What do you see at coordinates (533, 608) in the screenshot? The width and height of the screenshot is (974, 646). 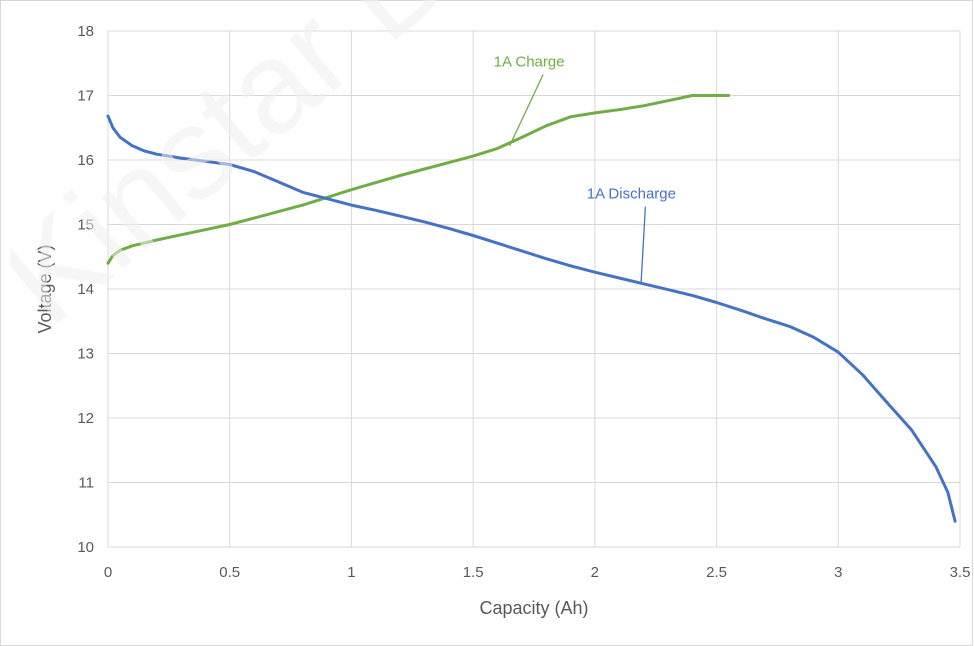 I see `x-axis-title: Capacity (Ah)` at bounding box center [533, 608].